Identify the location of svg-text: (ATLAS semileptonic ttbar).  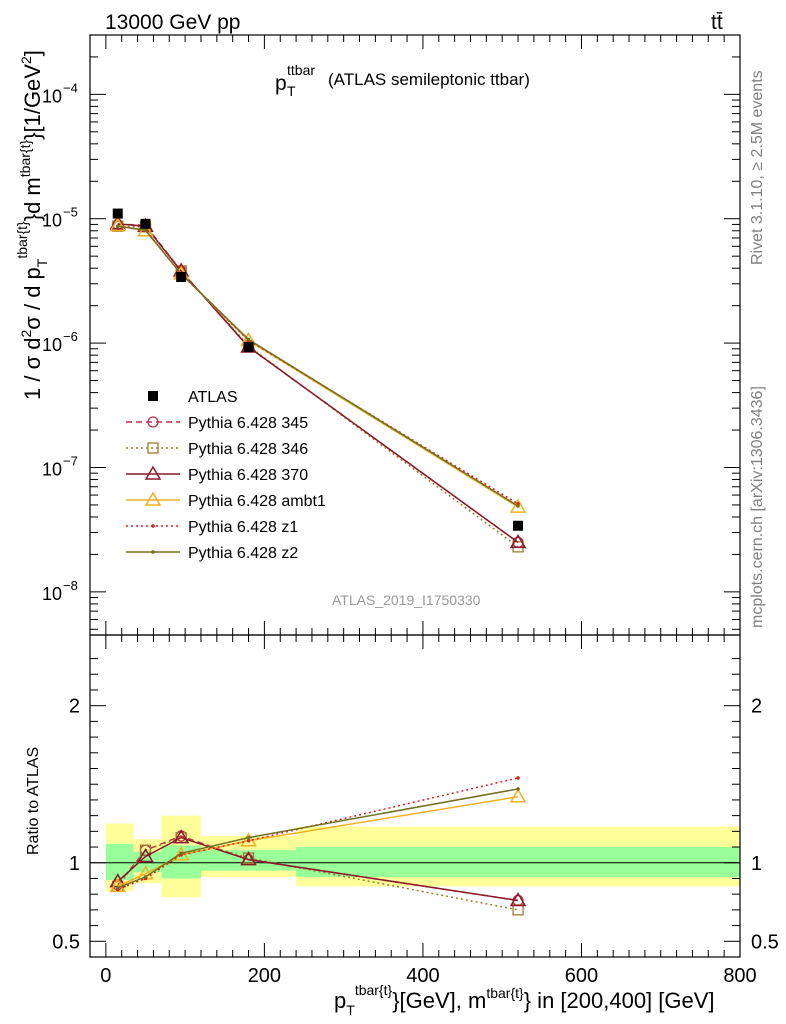
(429, 79).